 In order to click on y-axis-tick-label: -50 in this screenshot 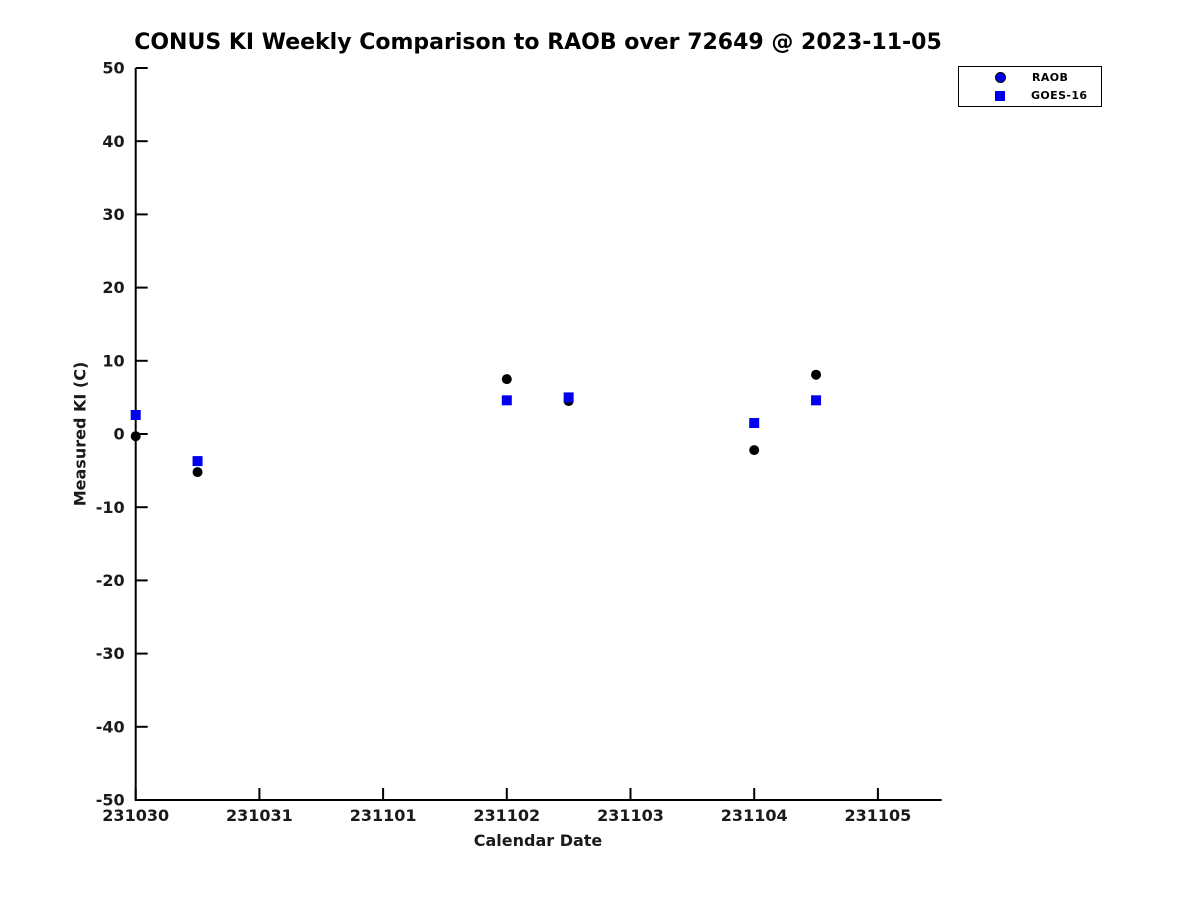, I will do `click(110, 800)`.